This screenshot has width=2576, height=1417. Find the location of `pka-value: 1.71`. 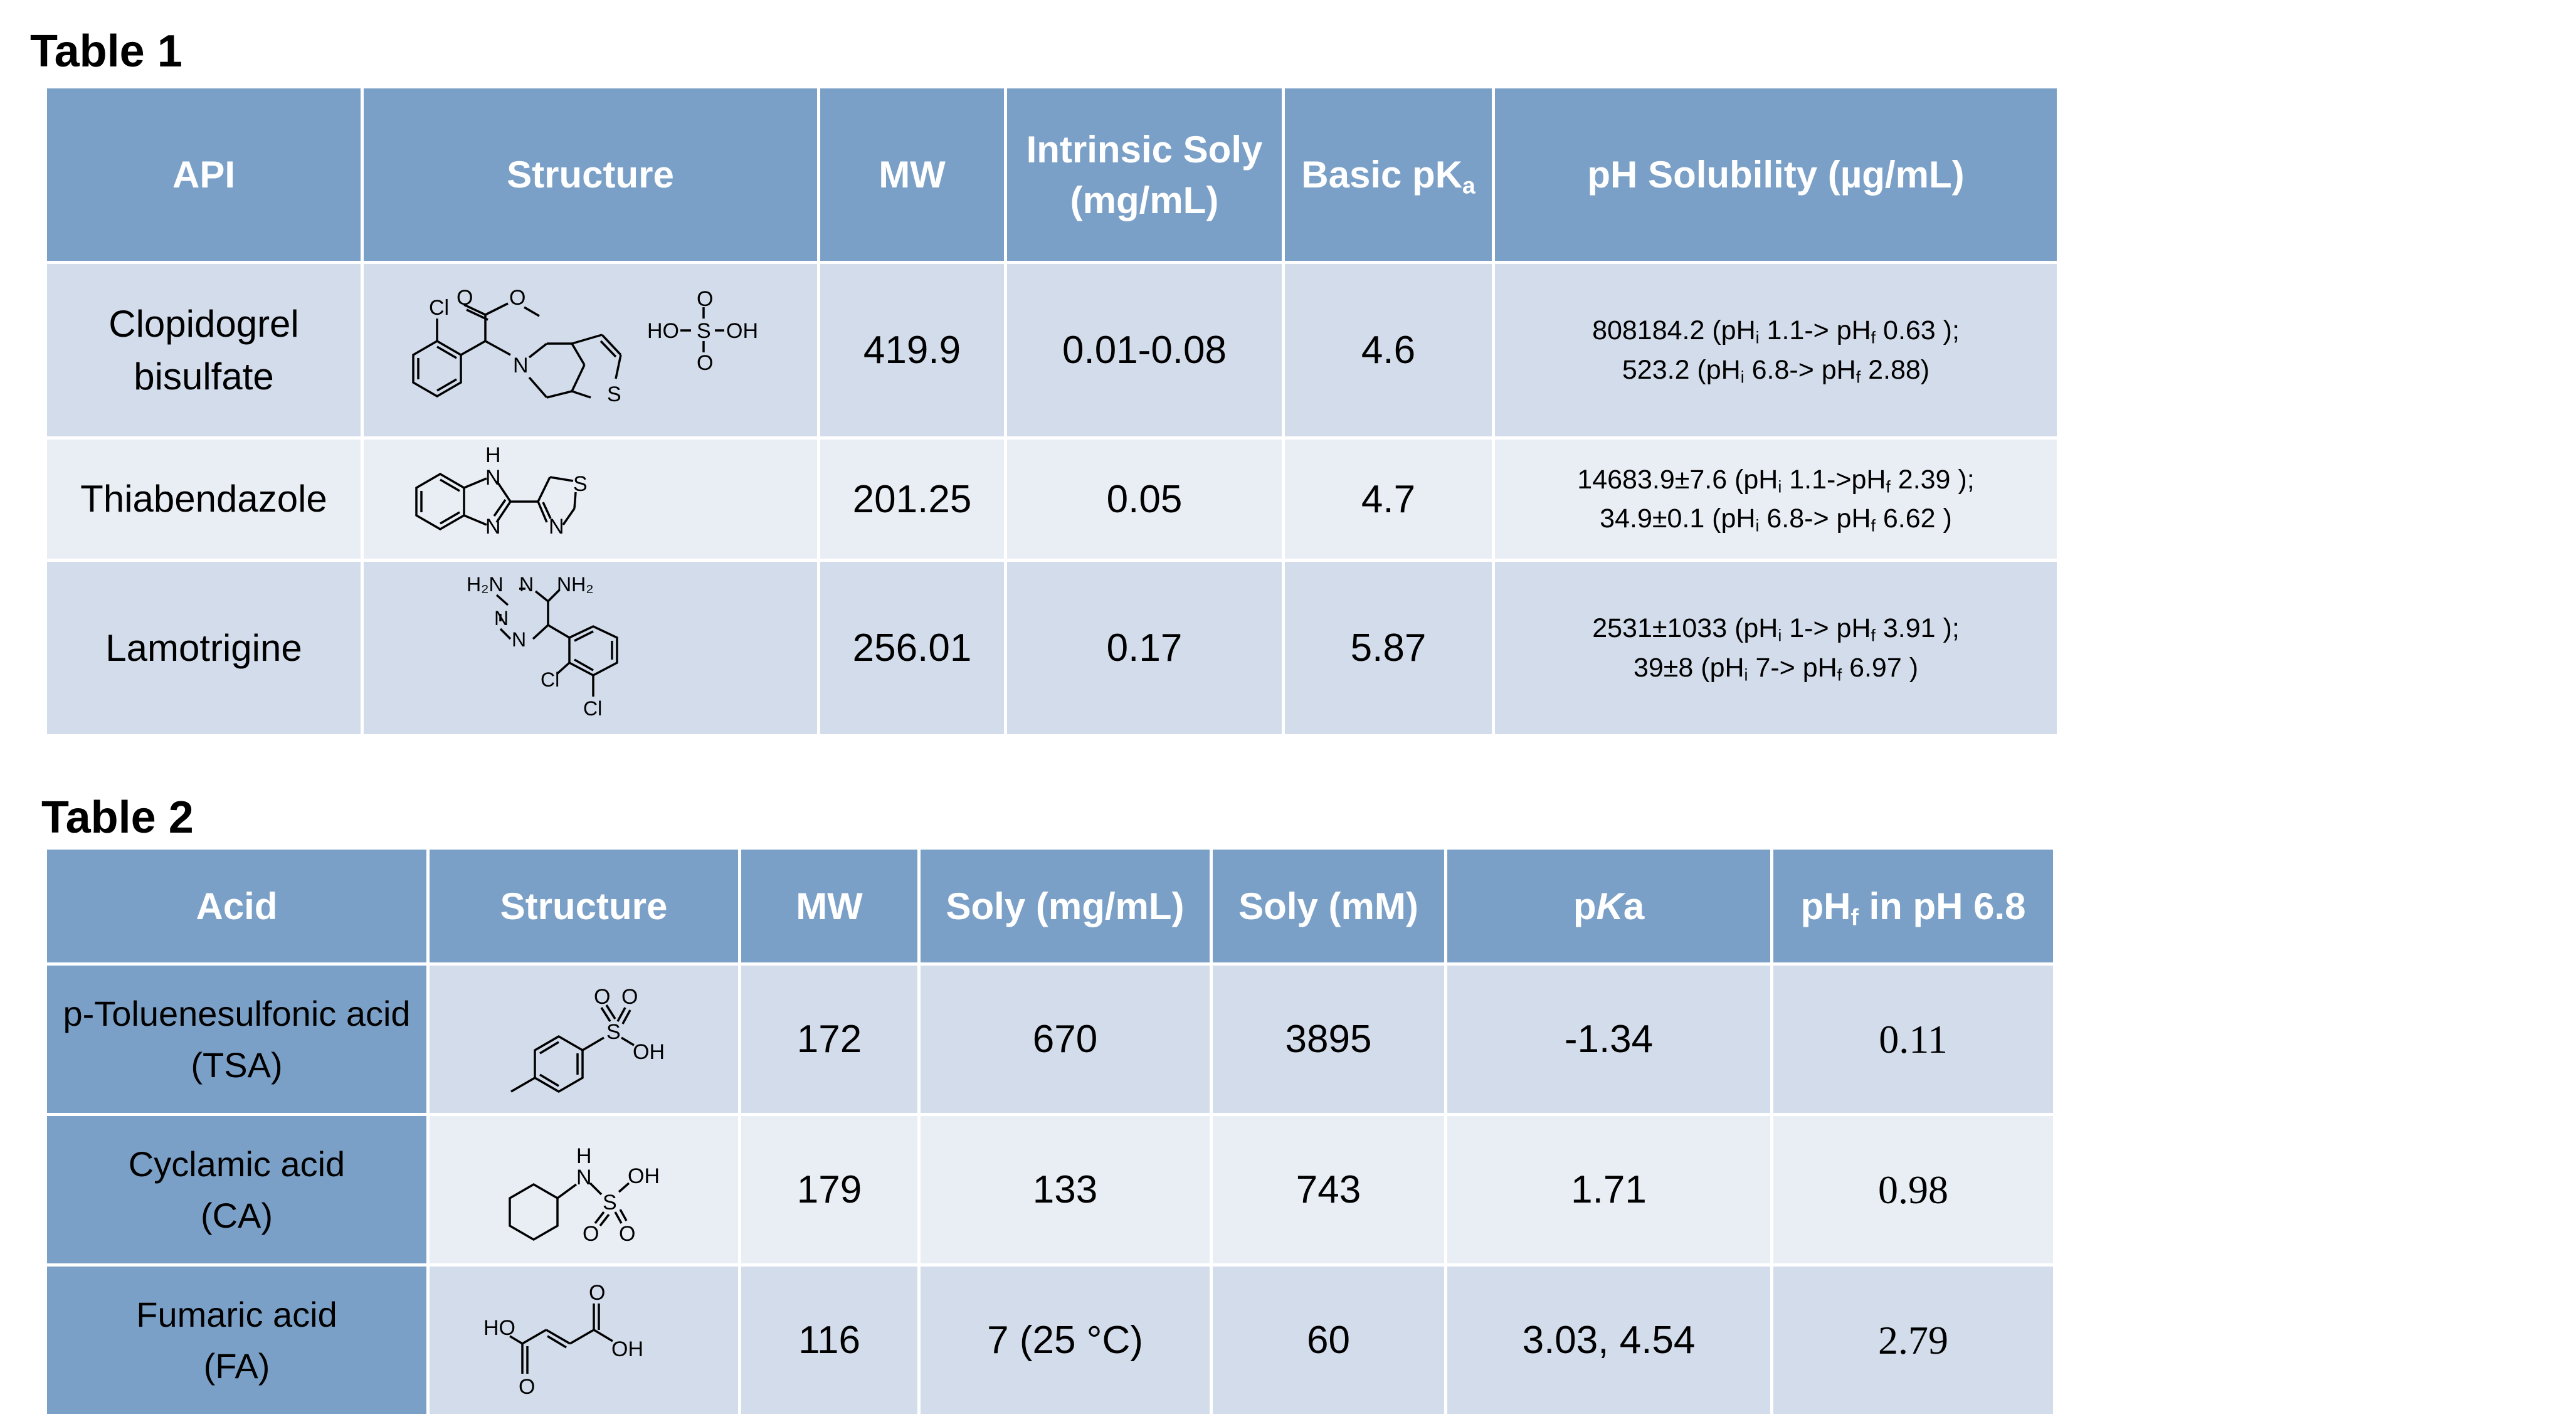

pka-value: 1.71 is located at coordinates (1608, 1190).